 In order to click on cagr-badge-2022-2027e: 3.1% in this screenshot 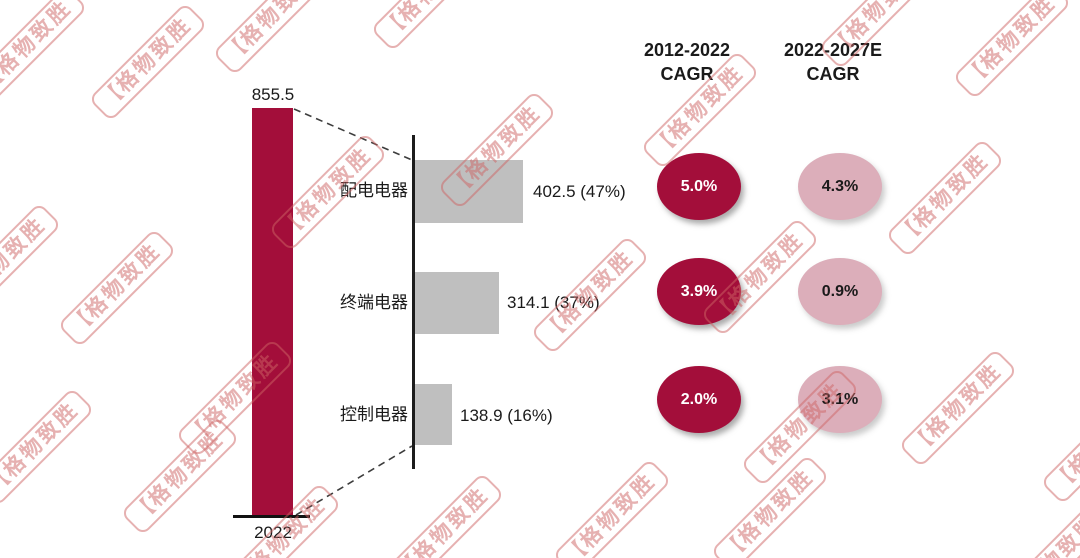, I will do `click(840, 399)`.